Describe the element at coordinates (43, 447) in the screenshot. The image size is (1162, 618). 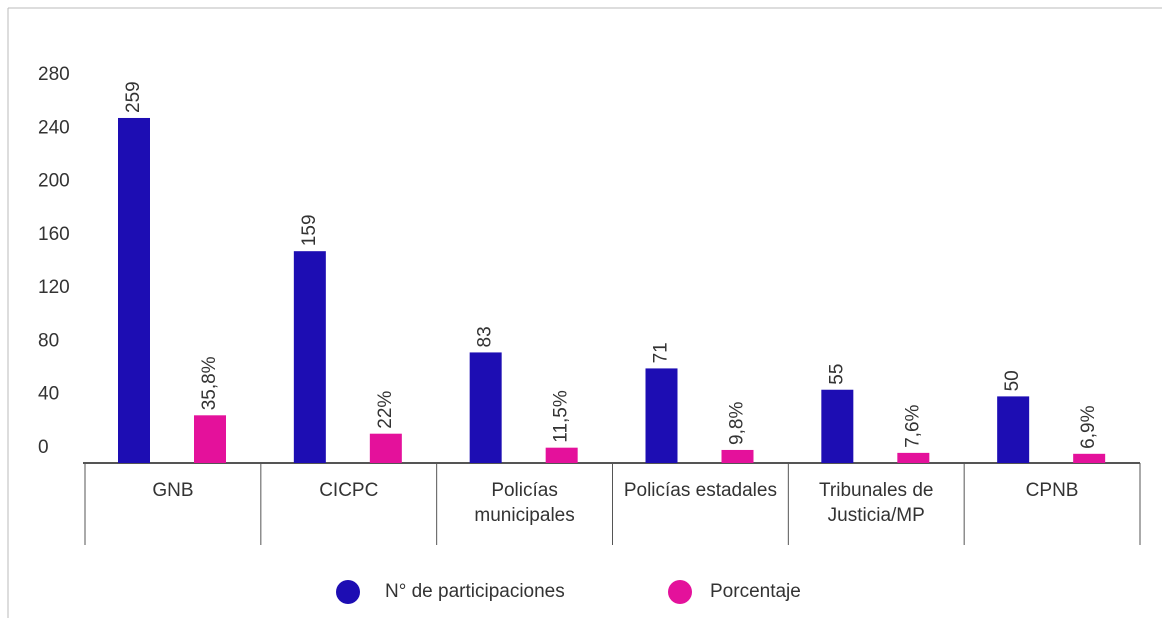
I see `y-tick-label: 0` at that location.